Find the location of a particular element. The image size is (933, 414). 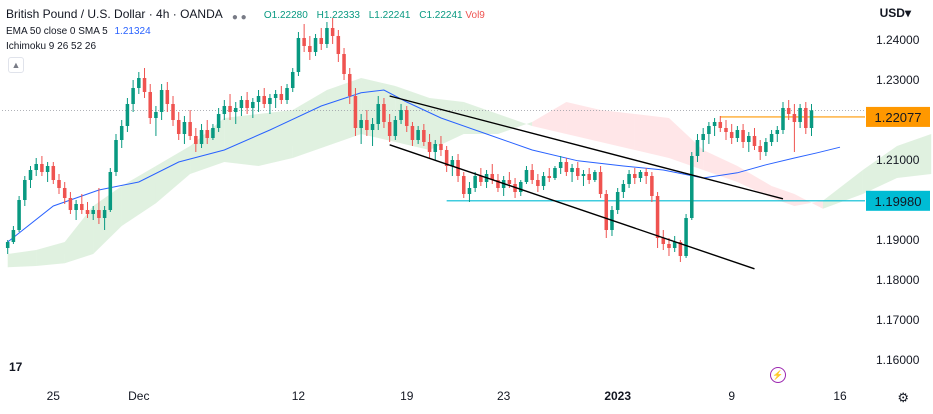

tradingview-logo-text: 17 is located at coordinates (16, 367).